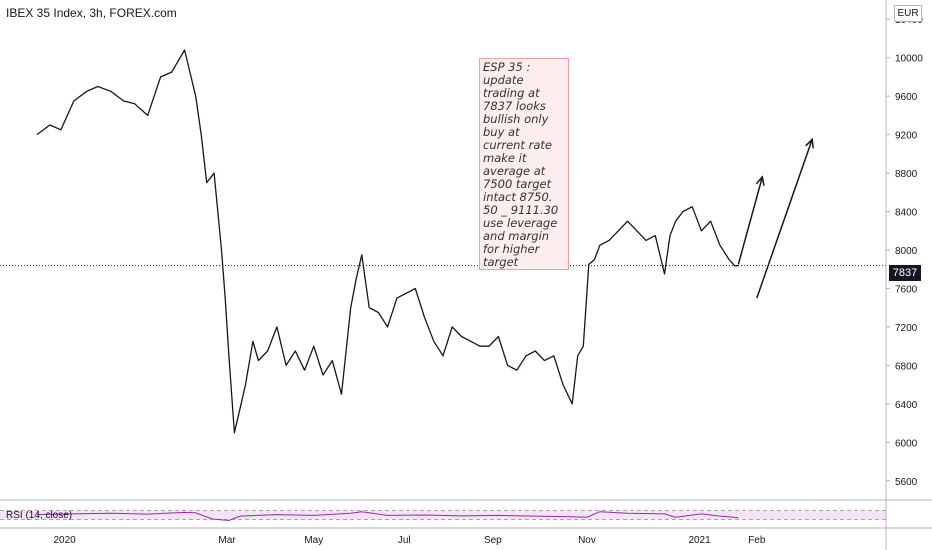  I want to click on currency-button: EUR, so click(908, 13).